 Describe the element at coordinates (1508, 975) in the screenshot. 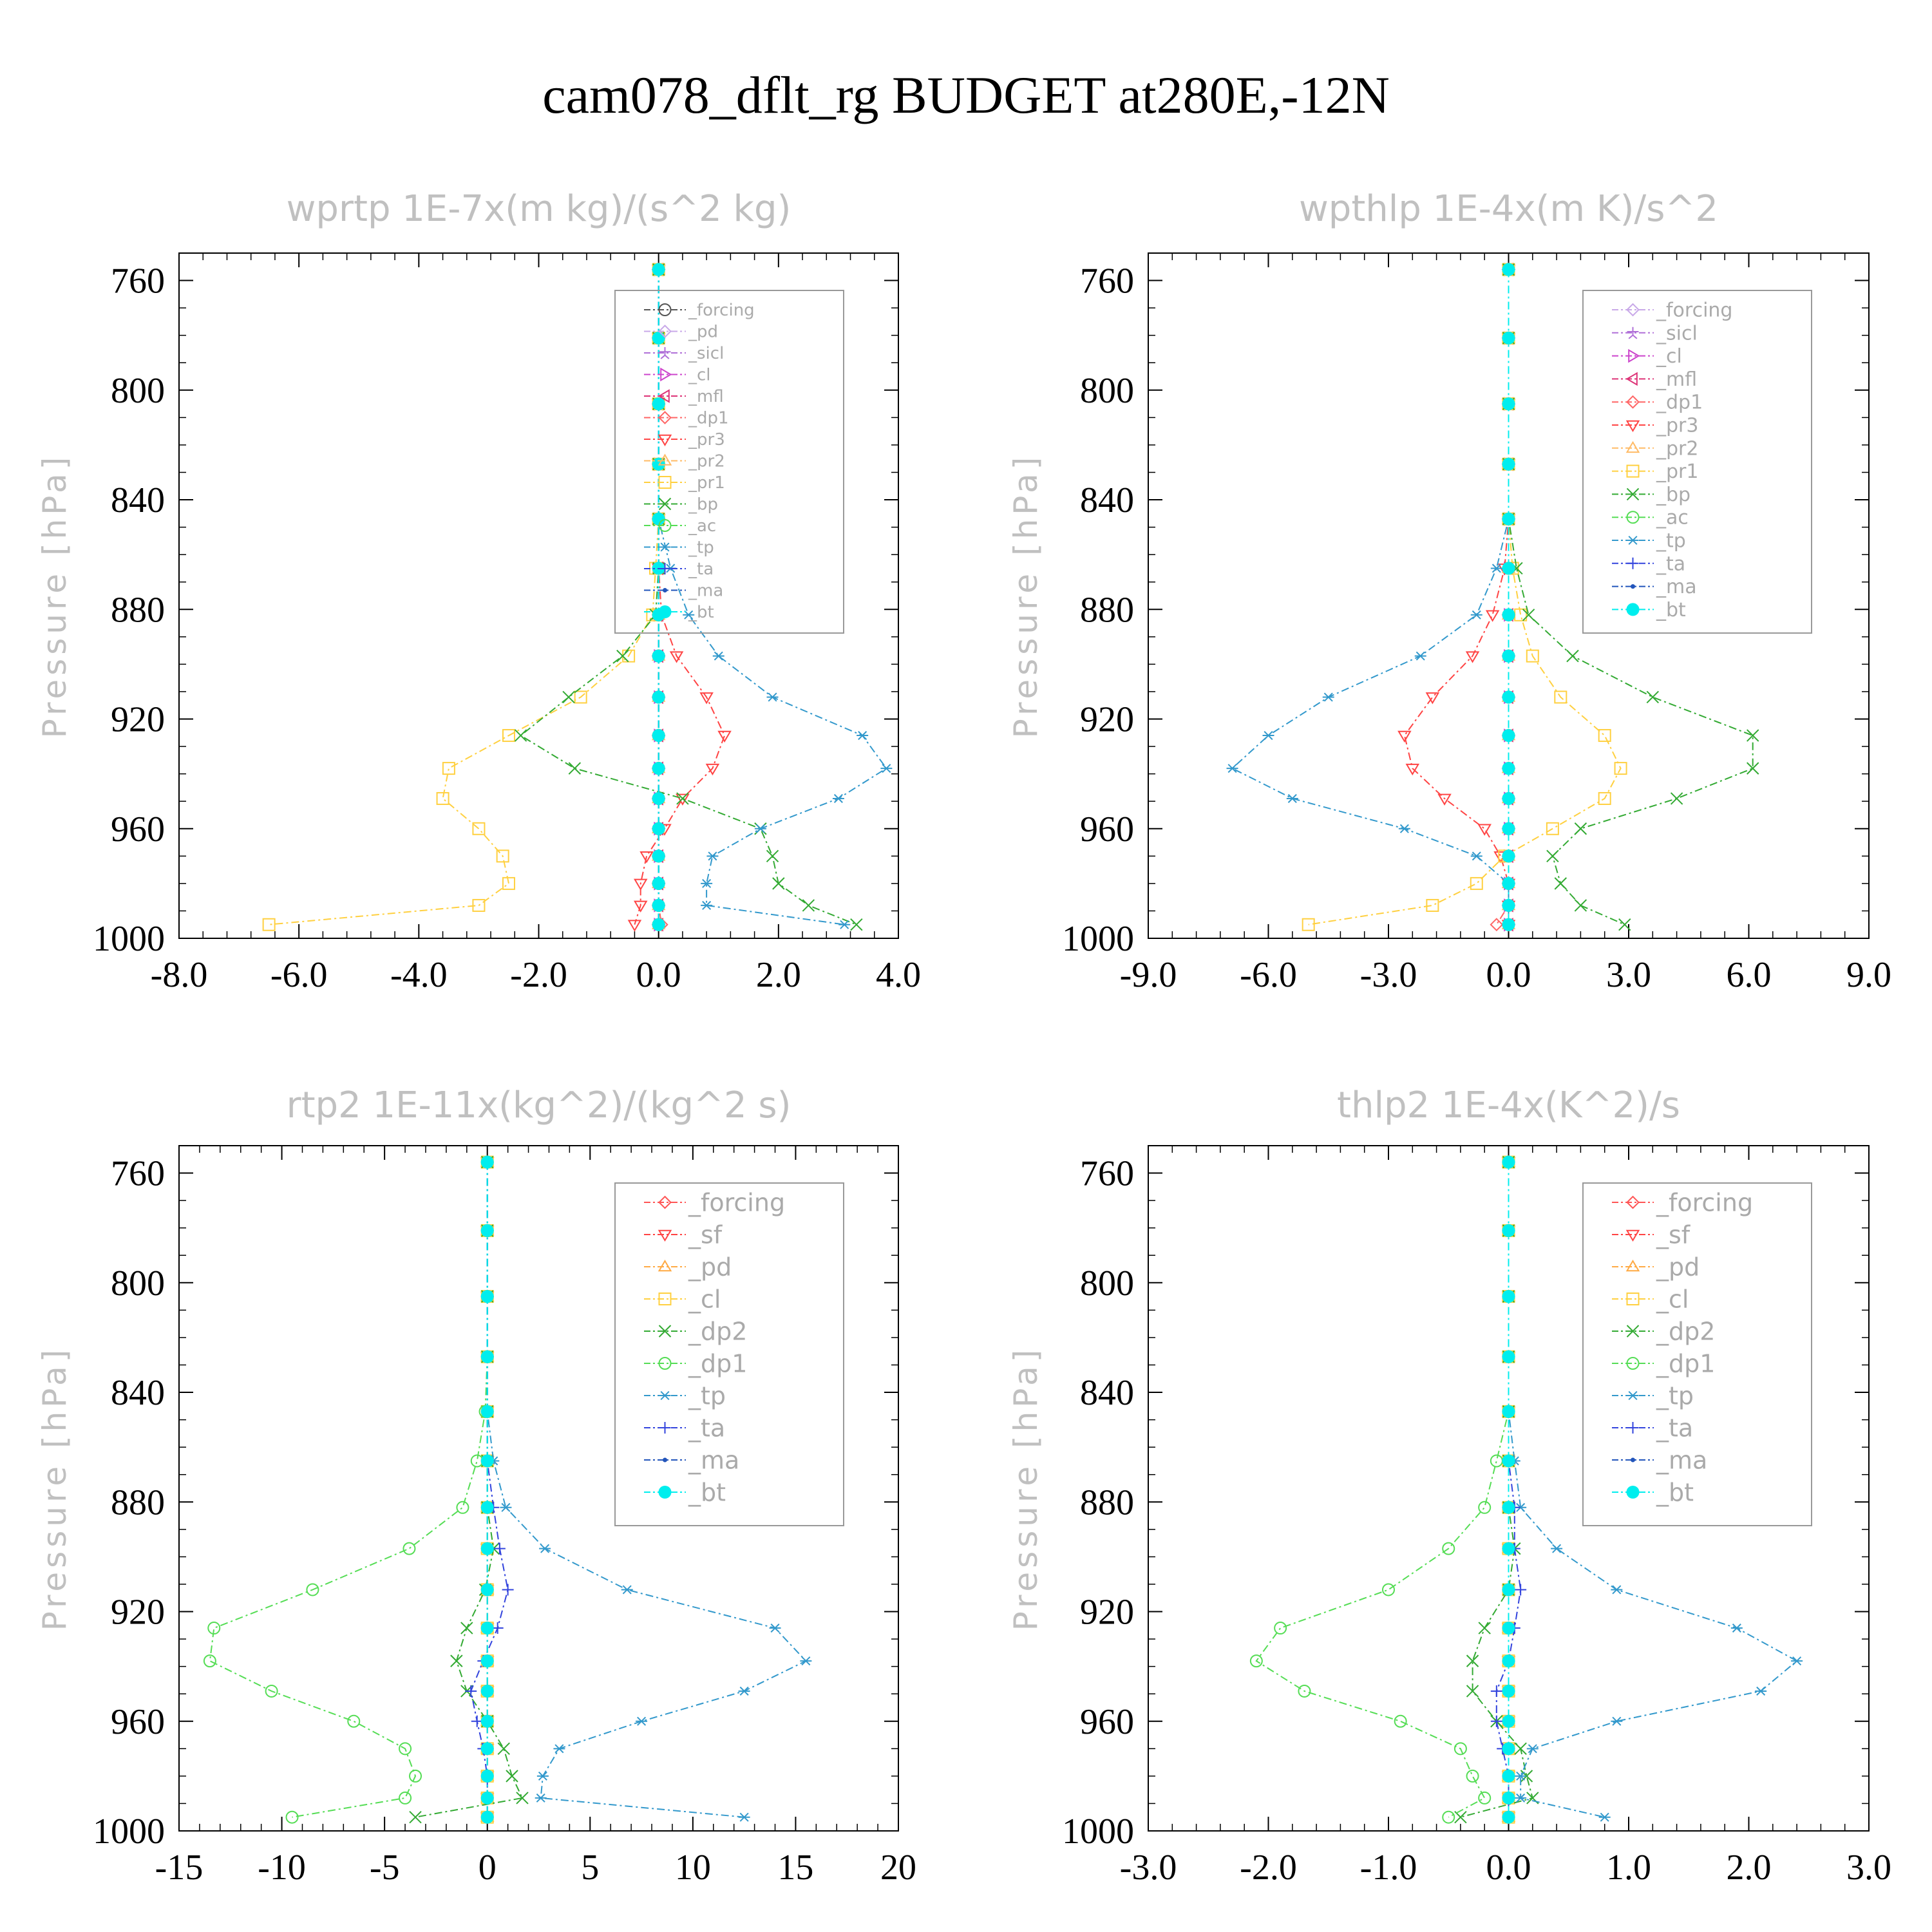

I see `x-tick-label: 0.0` at that location.